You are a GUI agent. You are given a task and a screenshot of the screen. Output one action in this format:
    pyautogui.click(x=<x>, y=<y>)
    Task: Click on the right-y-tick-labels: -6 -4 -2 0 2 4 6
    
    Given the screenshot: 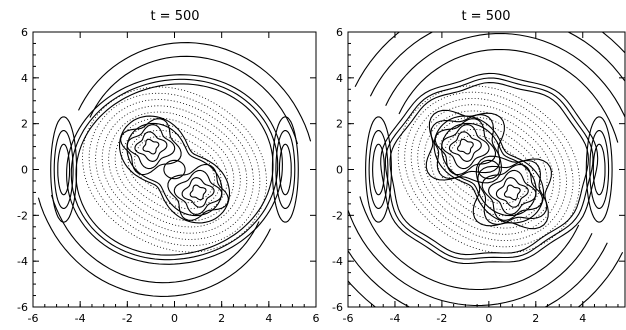 What is the action you would take?
    pyautogui.click(x=337, y=170)
    